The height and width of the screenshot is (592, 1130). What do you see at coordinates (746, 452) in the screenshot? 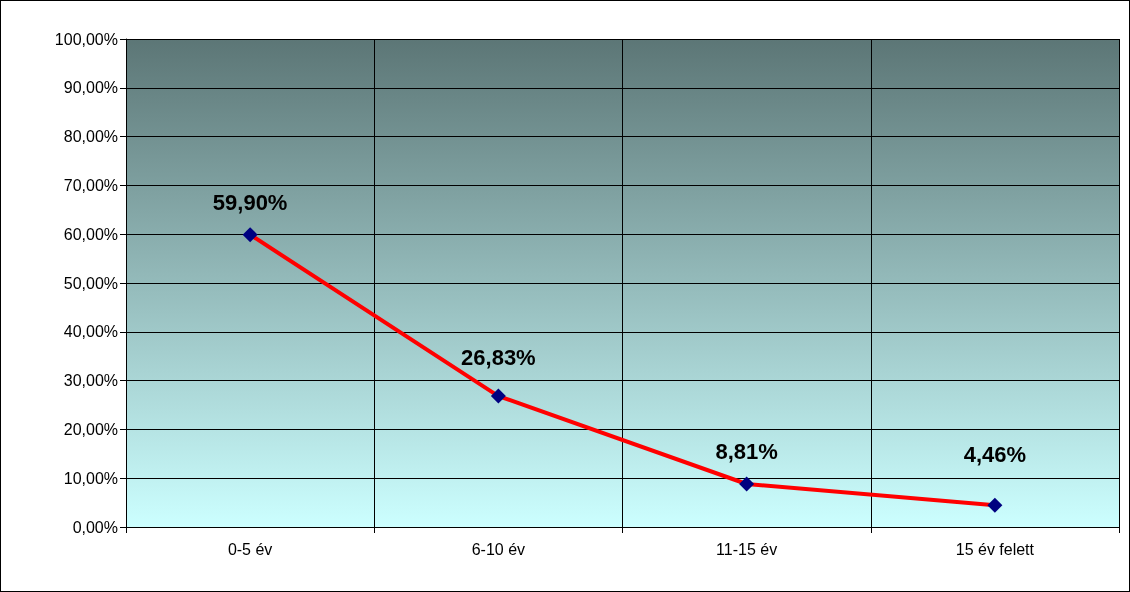
I see `data-label: 8,81%` at bounding box center [746, 452].